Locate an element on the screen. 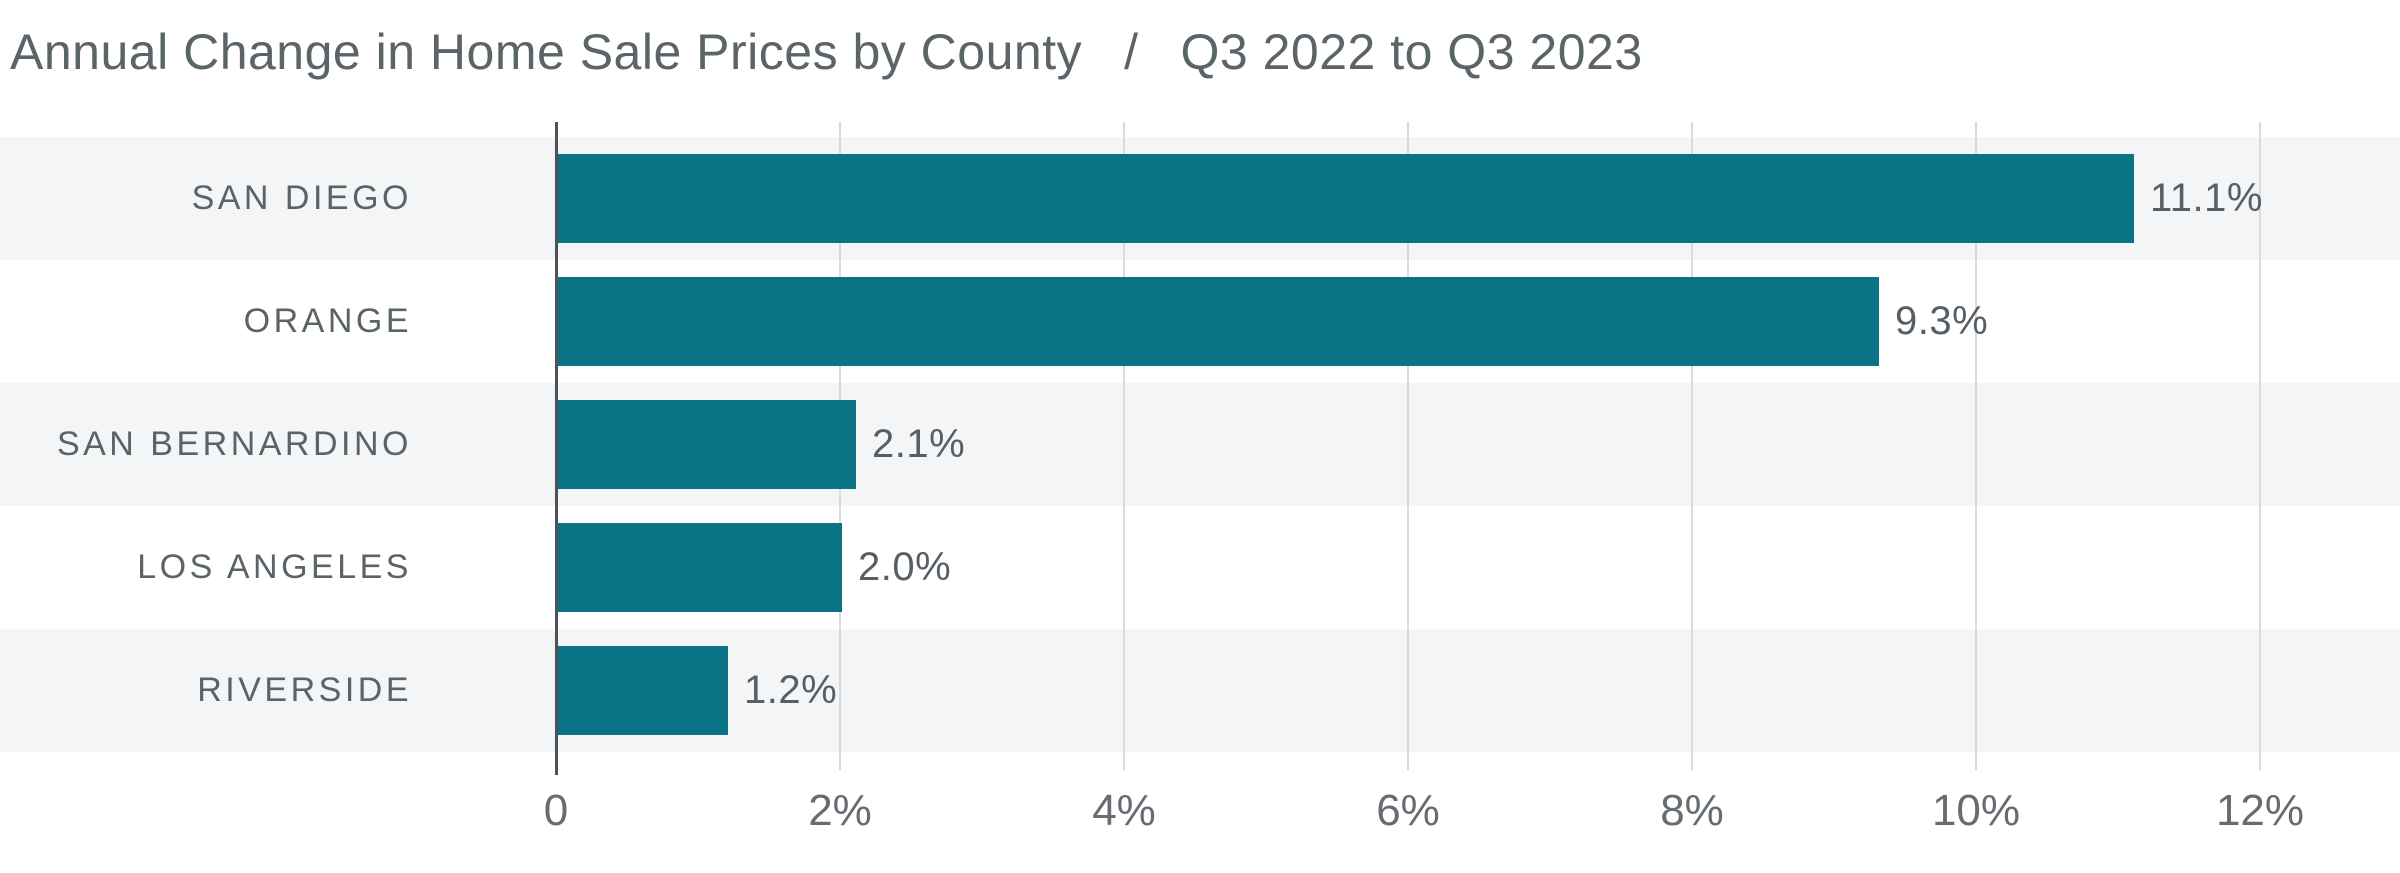 This screenshot has height=873, width=2400. x-tick-label: 2% is located at coordinates (840, 810).